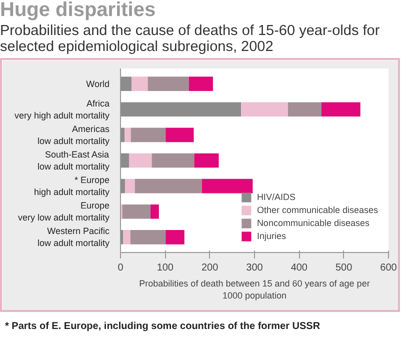 The image size is (412, 345). What do you see at coordinates (72, 186) in the screenshot?
I see `y-tick-label: * Europe high adult mortality` at bounding box center [72, 186].